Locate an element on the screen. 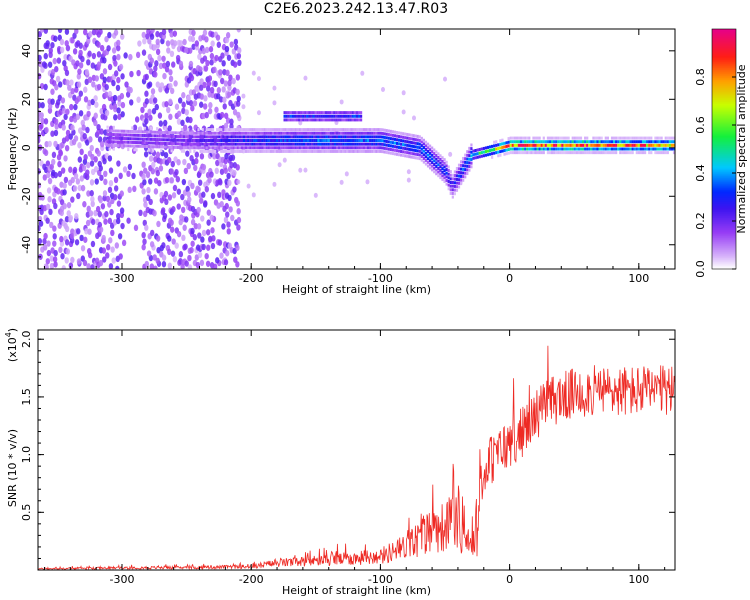 This screenshot has width=750, height=600. colorbar-frame is located at coordinates (724, 149).